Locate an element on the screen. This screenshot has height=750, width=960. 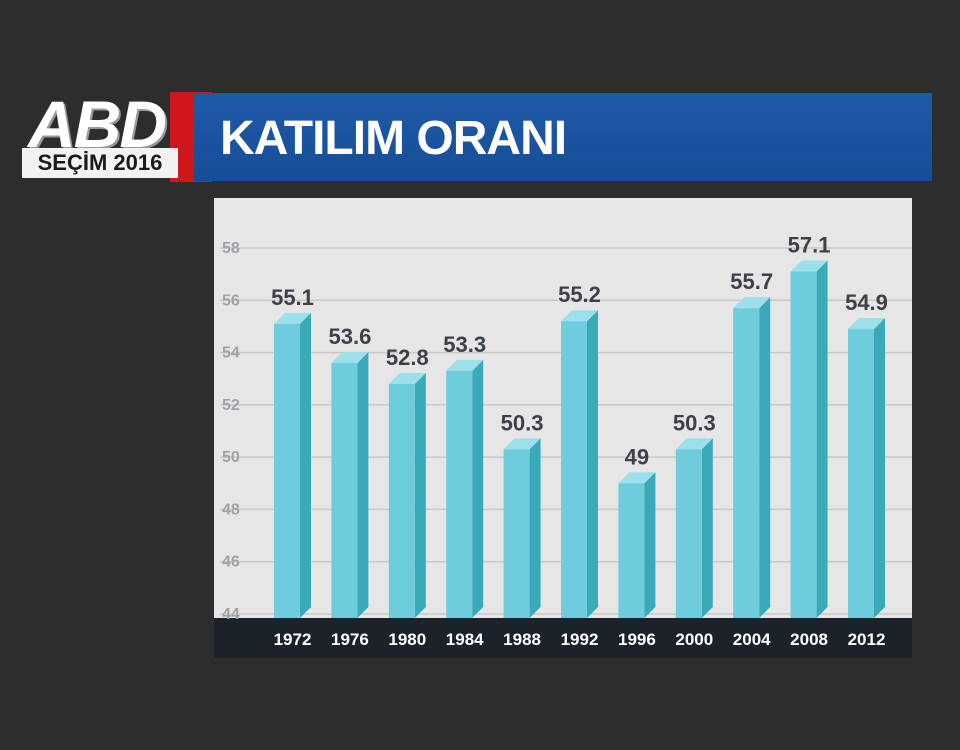
y-tick-label: 44 is located at coordinates (231, 614).